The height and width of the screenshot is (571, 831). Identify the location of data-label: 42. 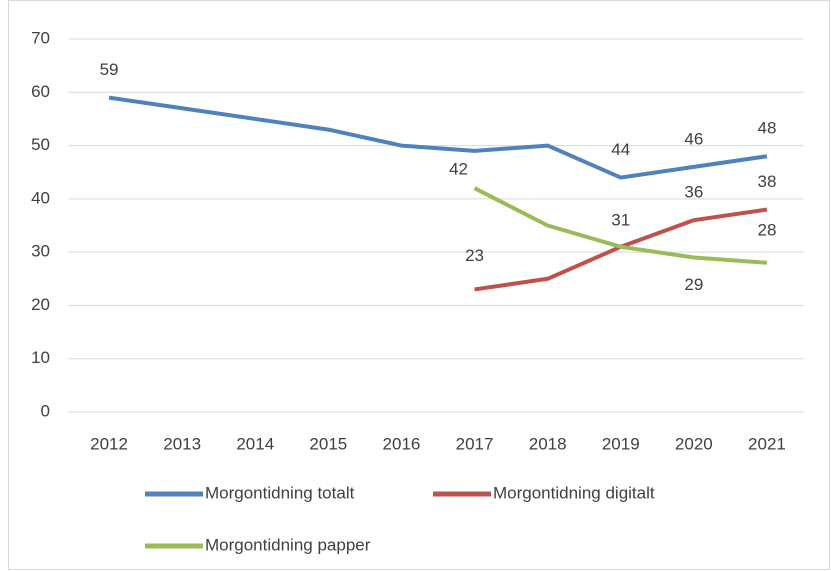
(458, 169).